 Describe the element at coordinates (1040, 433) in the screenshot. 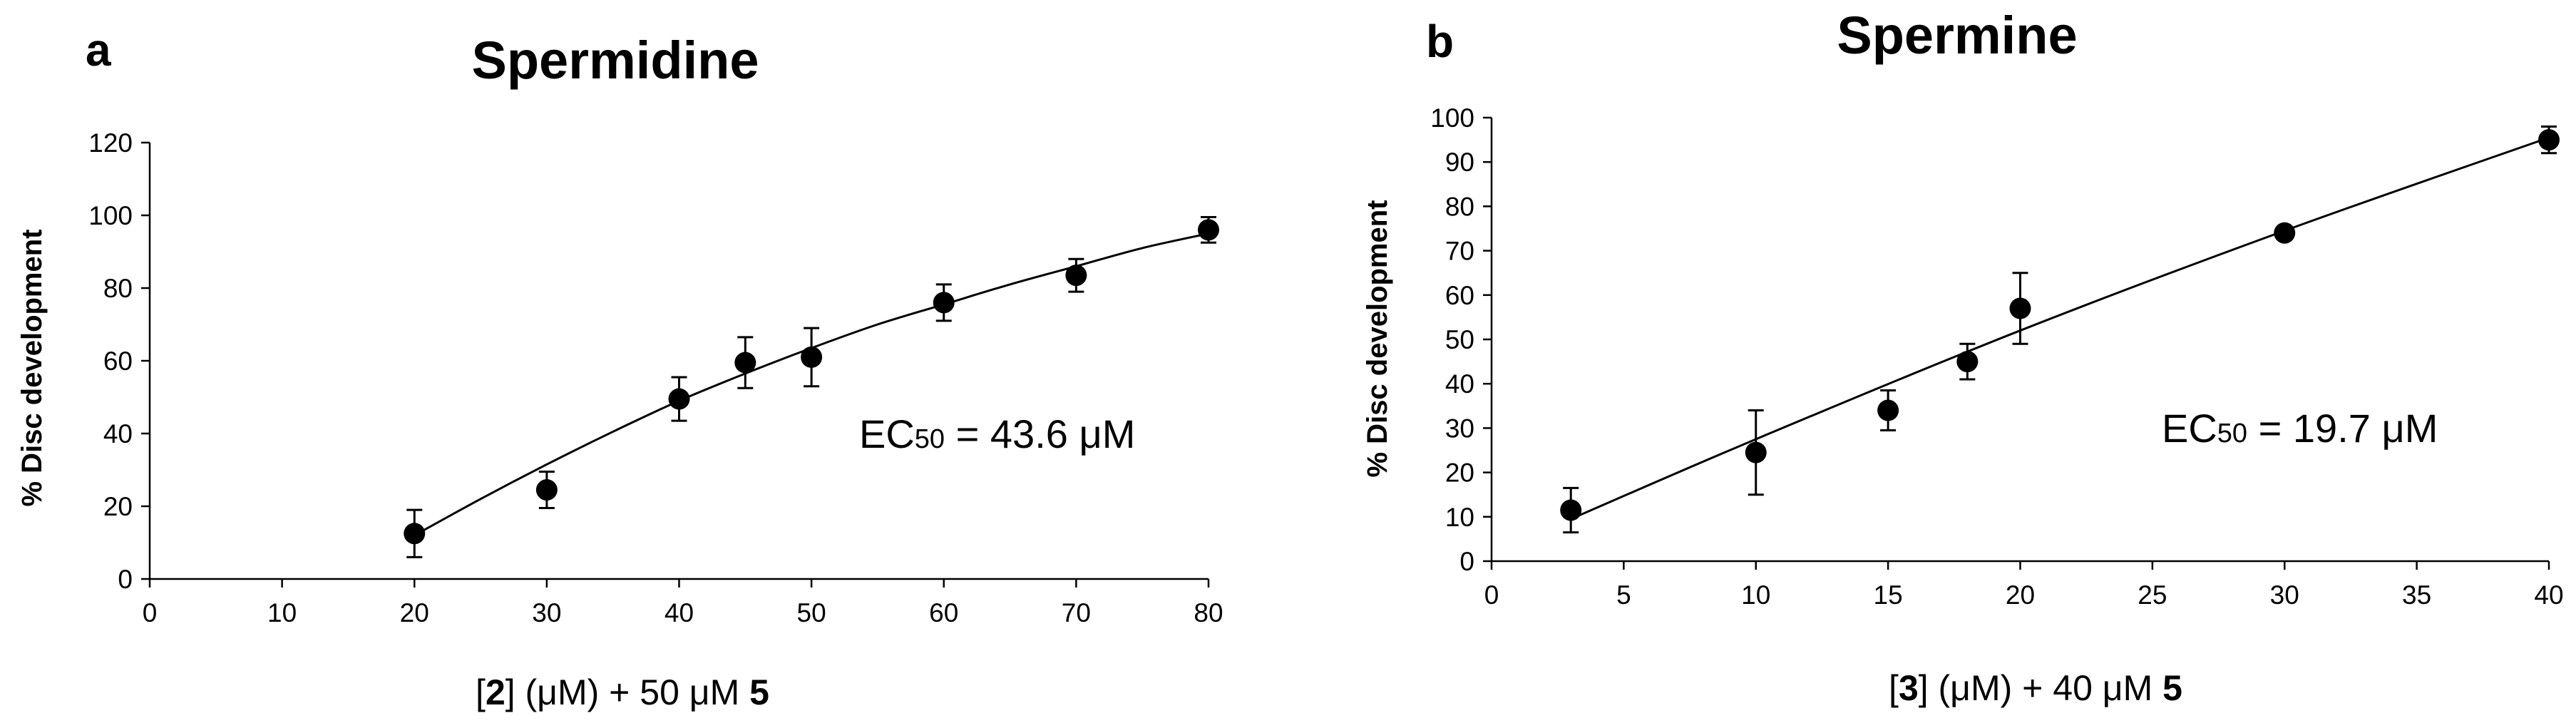

I see `panel-a-ec50-value: = 43.6 μM` at that location.